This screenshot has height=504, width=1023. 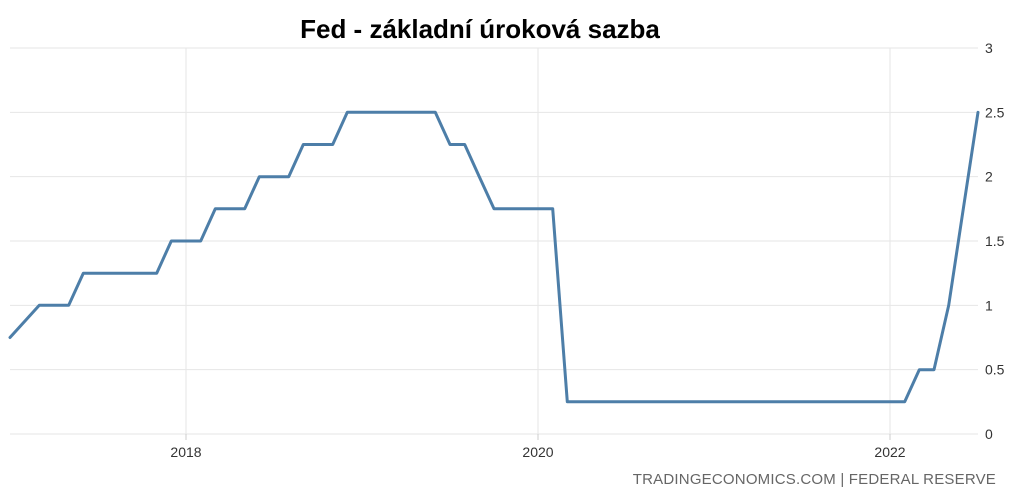 I want to click on y-tick-label: 1.5, so click(x=995, y=241).